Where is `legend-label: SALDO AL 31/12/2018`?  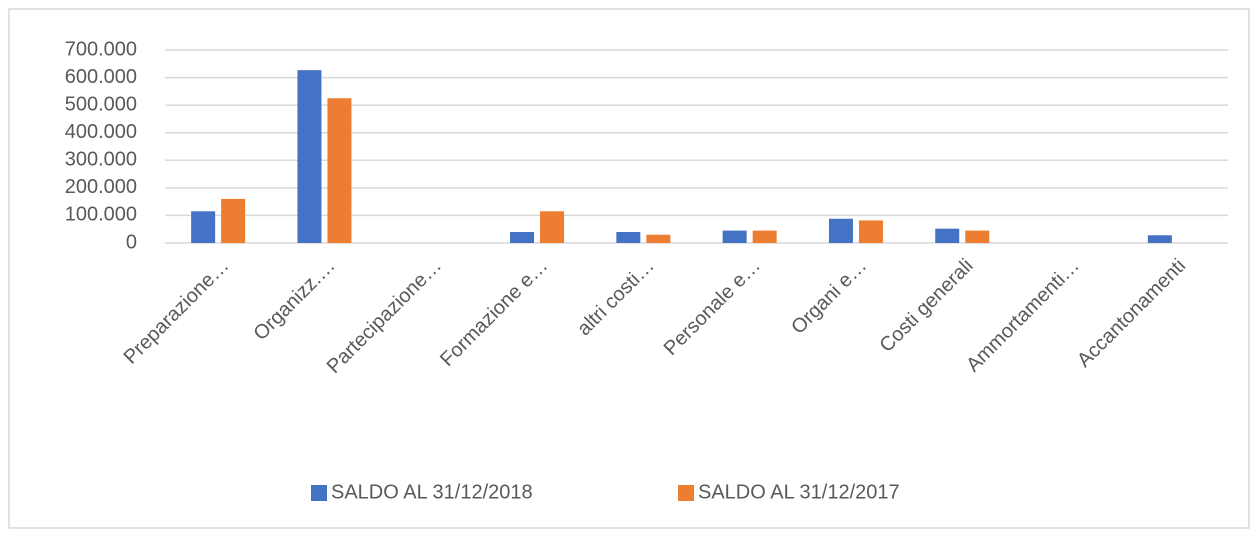
legend-label: SALDO AL 31/12/2018 is located at coordinates (432, 492).